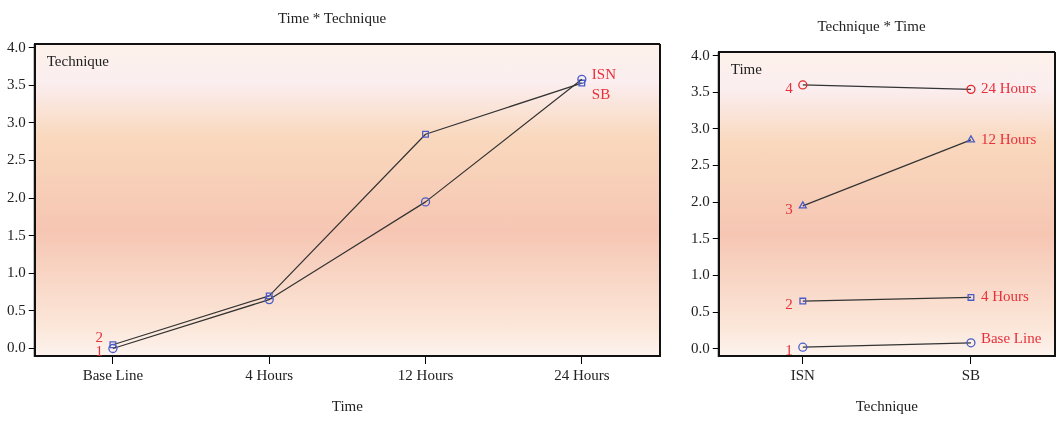  What do you see at coordinates (971, 374) in the screenshot?
I see `x-tick-label: SB` at bounding box center [971, 374].